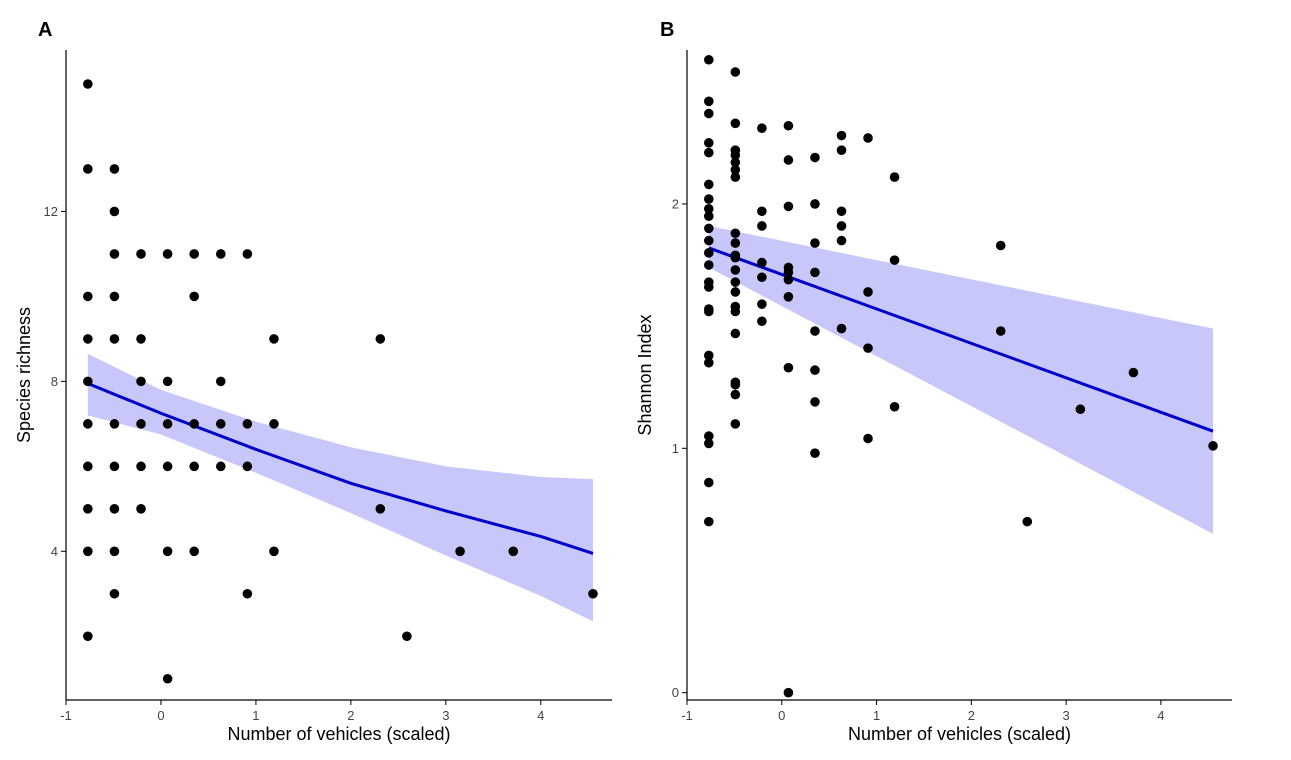  What do you see at coordinates (24, 375) in the screenshot?
I see `y-axis-title: Species richness` at bounding box center [24, 375].